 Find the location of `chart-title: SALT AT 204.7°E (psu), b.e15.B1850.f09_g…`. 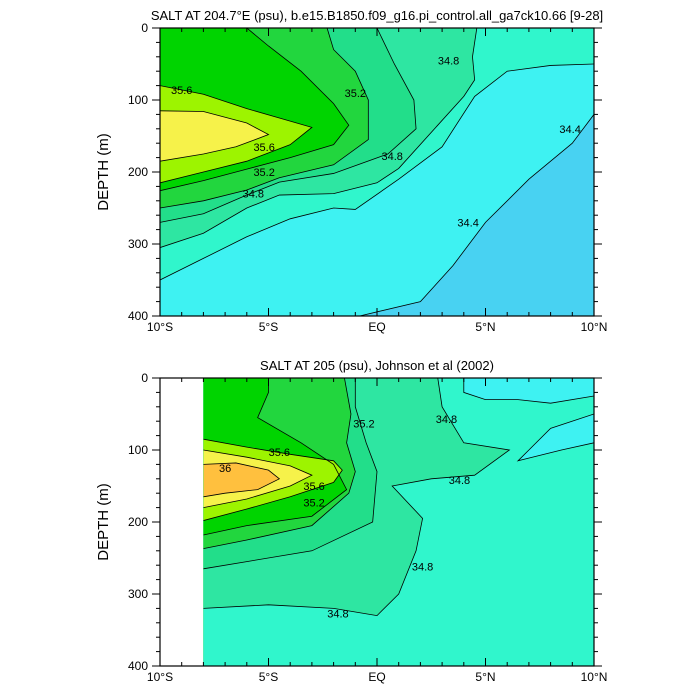

chart-title: SALT AT 204.7°E (psu), b.e15.B1850.f09_g… is located at coordinates (377, 15).